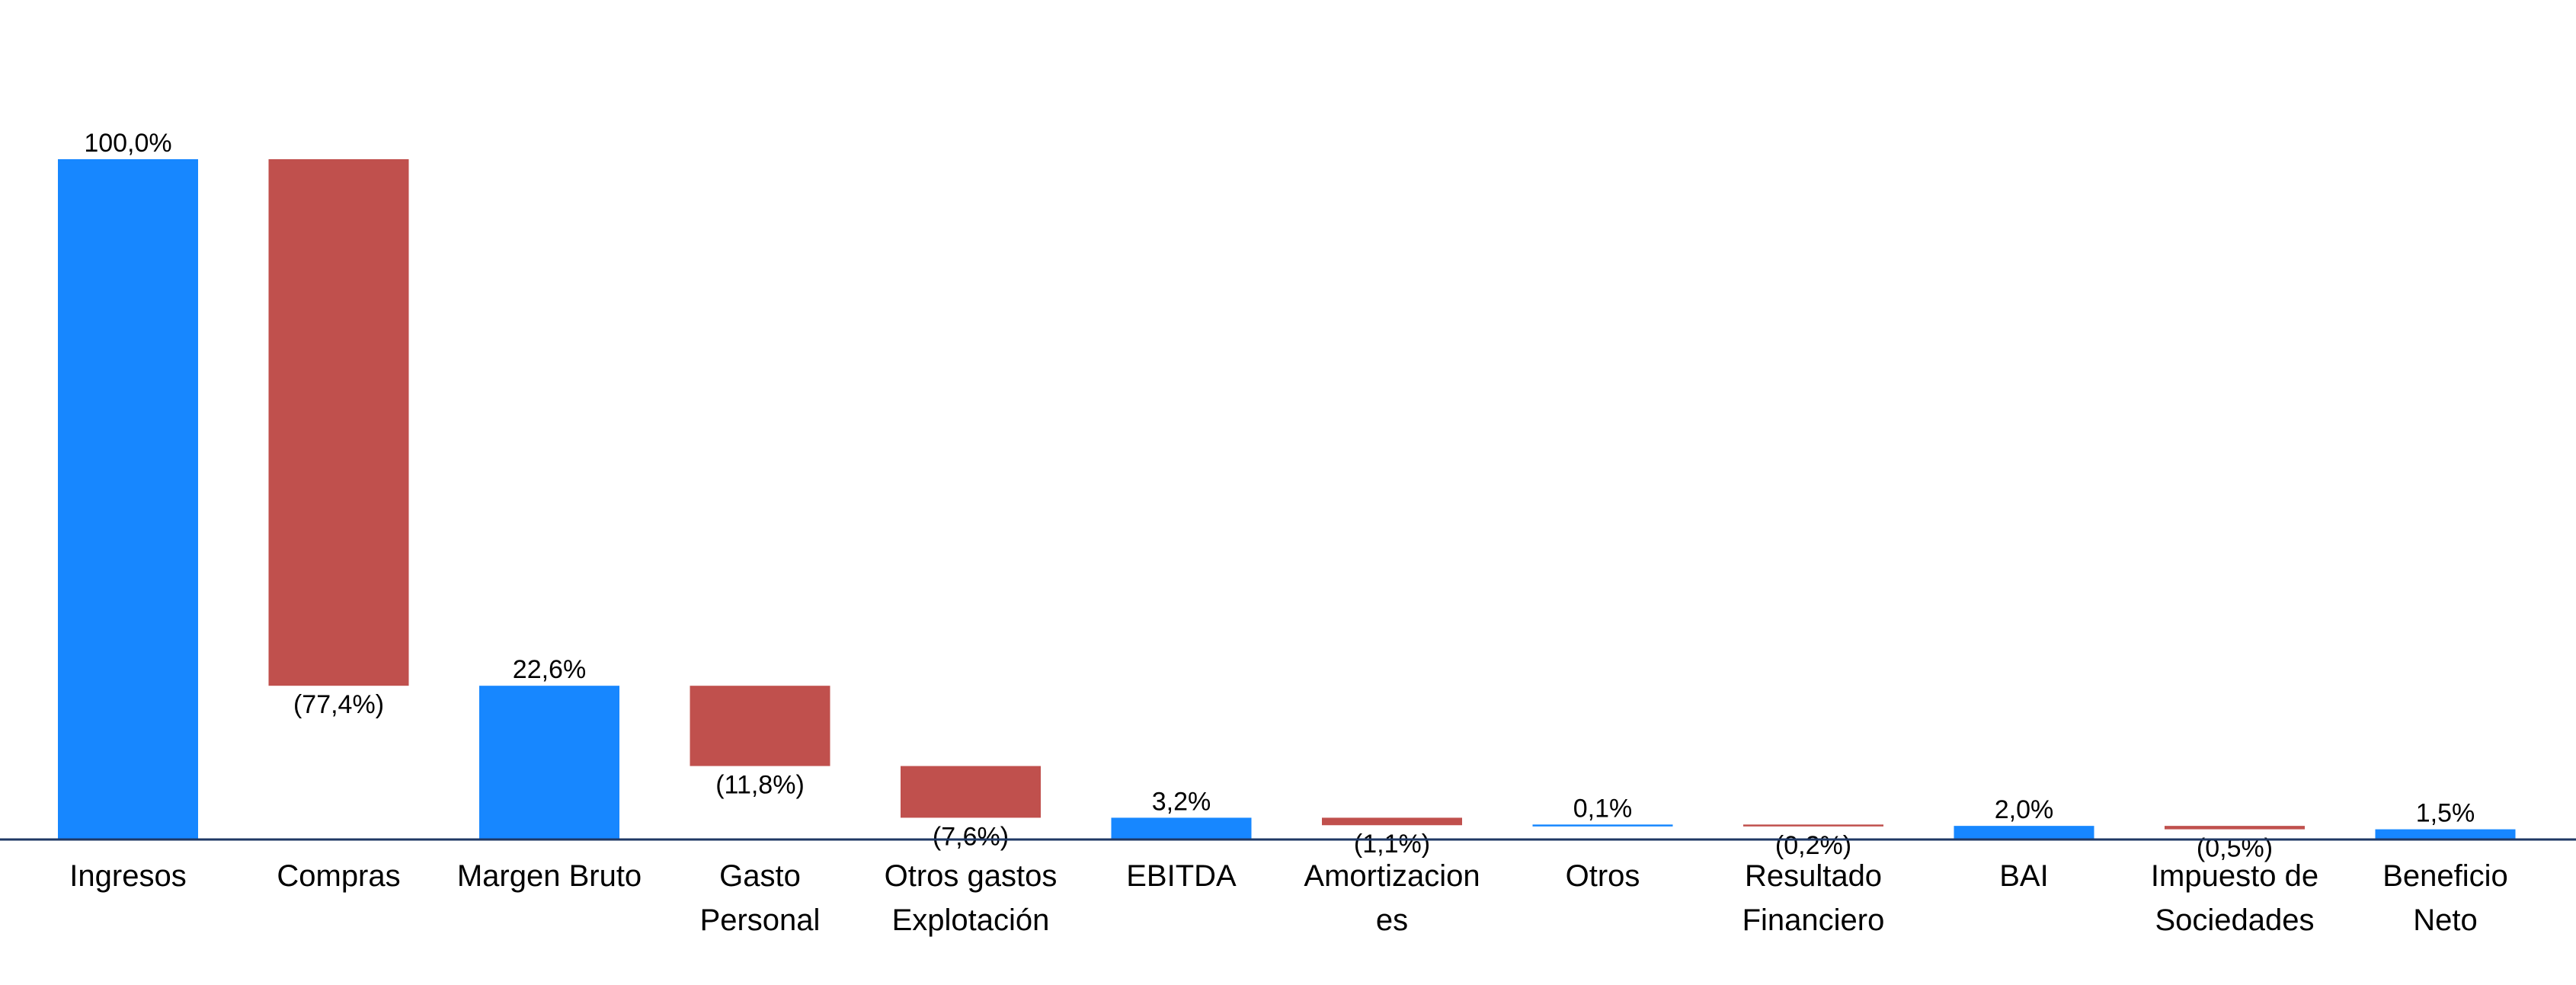  I want to click on category-label-line: Ingresos, so click(127, 876).